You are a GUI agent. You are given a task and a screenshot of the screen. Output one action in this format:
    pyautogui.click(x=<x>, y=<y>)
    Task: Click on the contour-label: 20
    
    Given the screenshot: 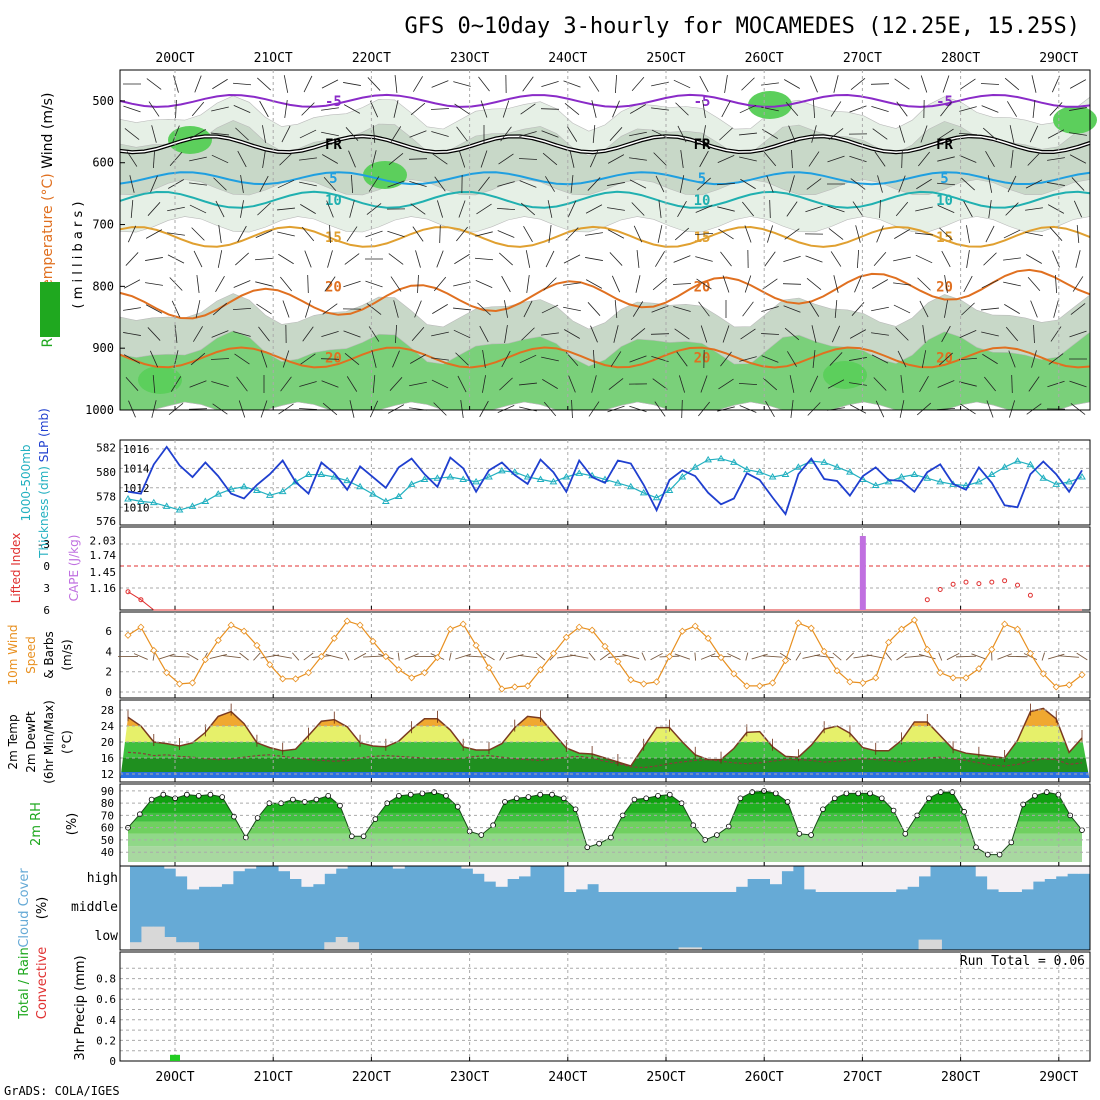 What is the action you would take?
    pyautogui.click(x=333, y=358)
    